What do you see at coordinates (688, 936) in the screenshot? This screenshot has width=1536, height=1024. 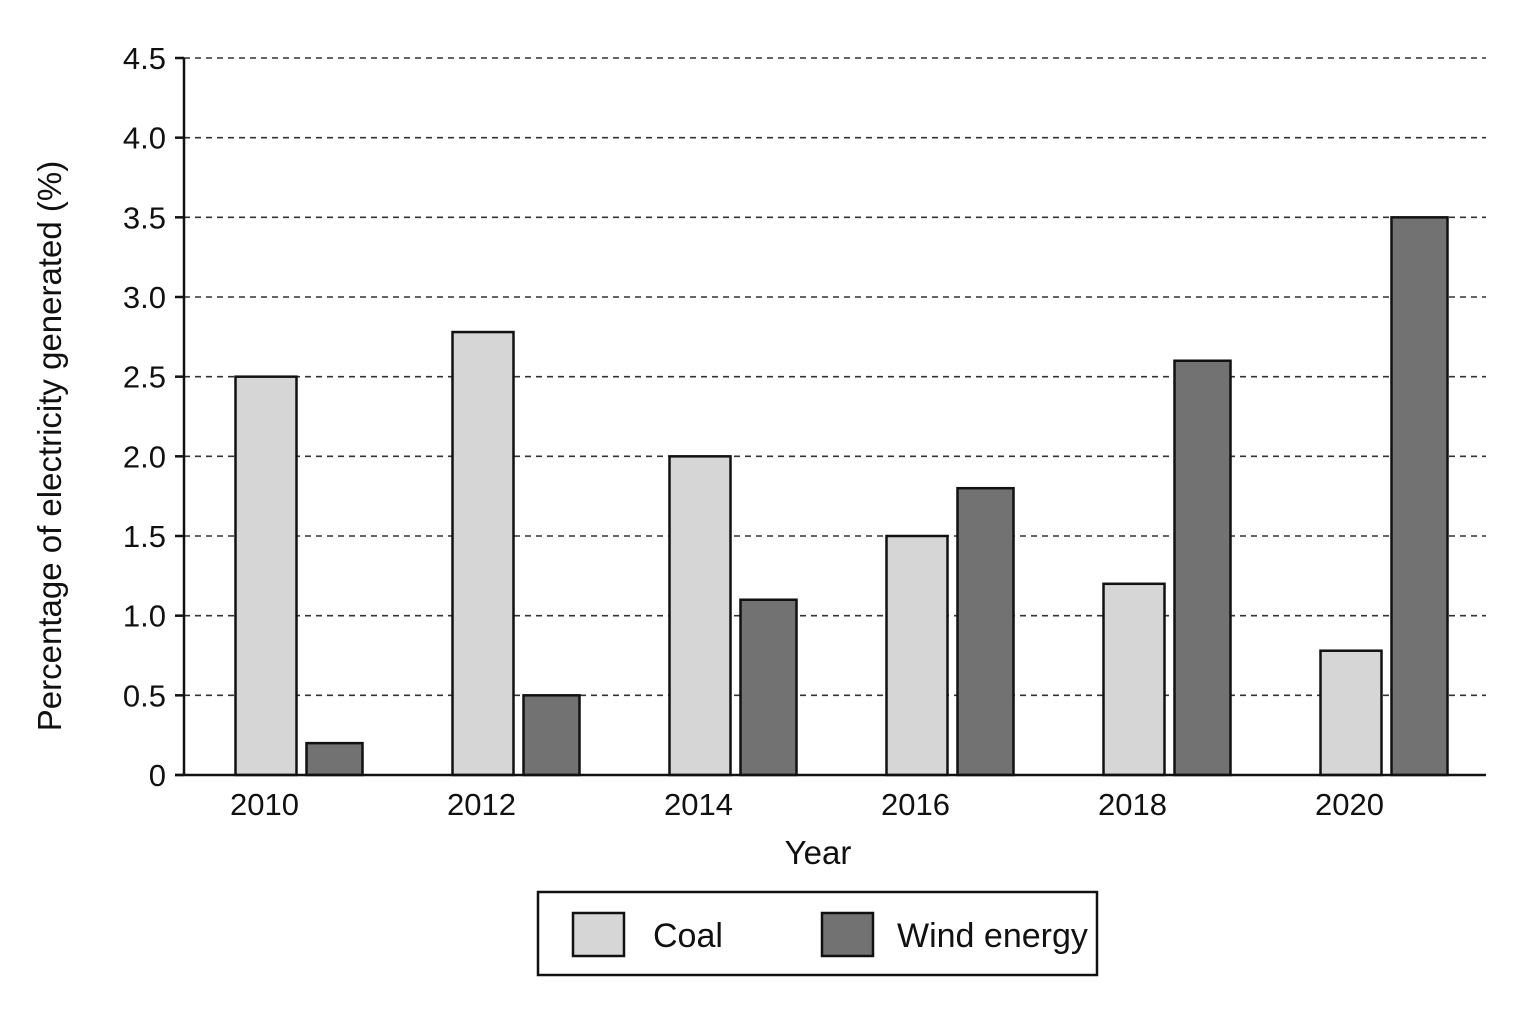 I see `legend-label-coal: Coal` at bounding box center [688, 936].